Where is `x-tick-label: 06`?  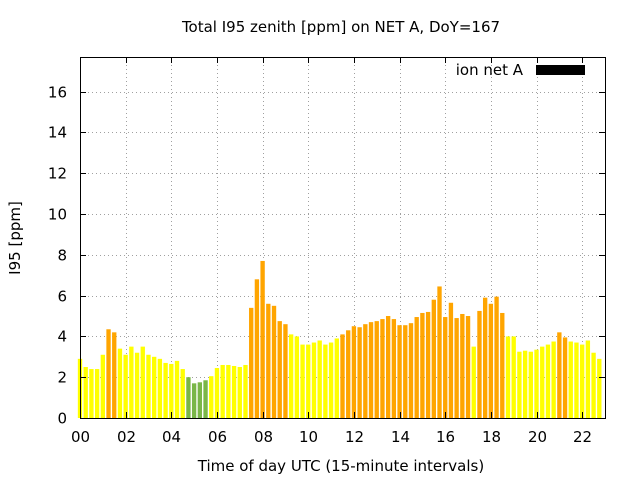
x-tick-label: 06 is located at coordinates (217, 437).